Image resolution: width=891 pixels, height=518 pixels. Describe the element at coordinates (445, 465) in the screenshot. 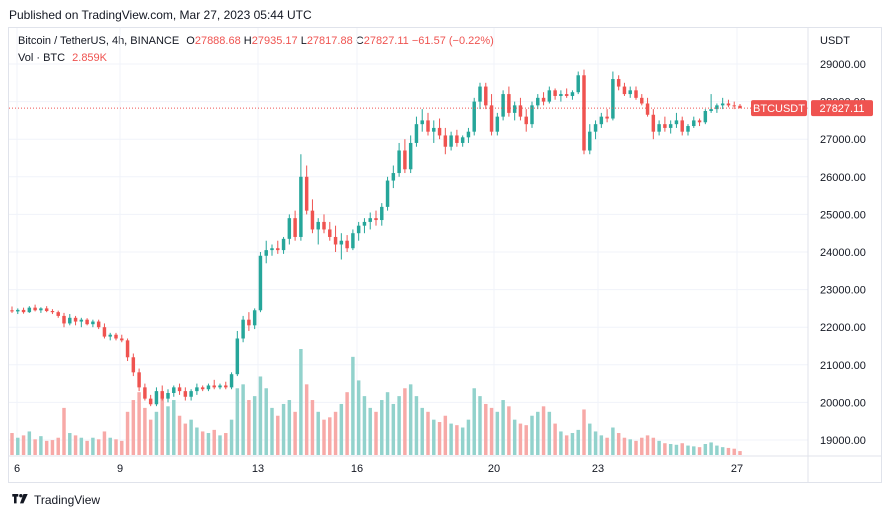

I see `time-axis: 6 9 13 16 20 23 27` at that location.